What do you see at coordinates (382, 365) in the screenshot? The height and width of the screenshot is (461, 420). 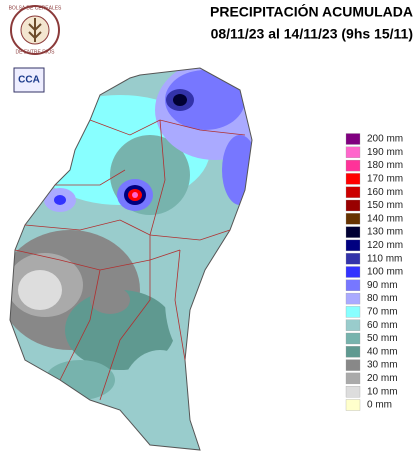 I see `legend-label: 30 mm` at bounding box center [382, 365].